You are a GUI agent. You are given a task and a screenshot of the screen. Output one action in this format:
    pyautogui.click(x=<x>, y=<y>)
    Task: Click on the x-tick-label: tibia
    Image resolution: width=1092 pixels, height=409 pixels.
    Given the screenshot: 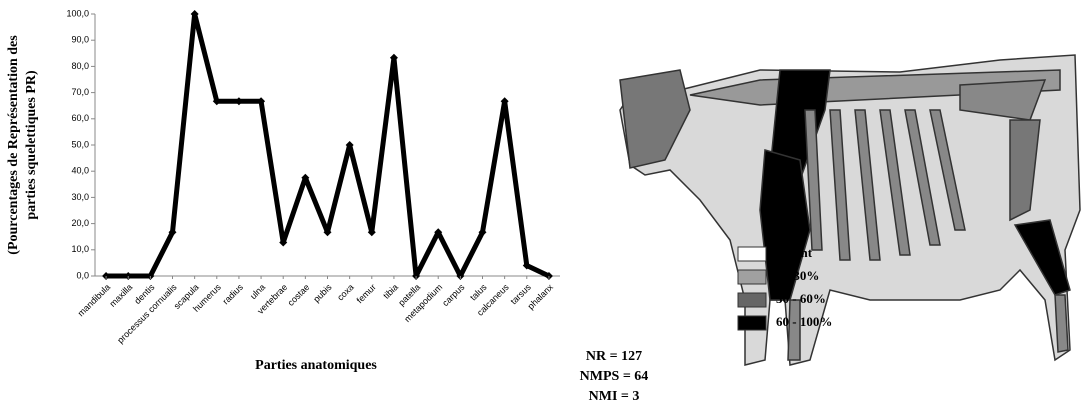 What is the action you would take?
    pyautogui.click(x=390, y=291)
    